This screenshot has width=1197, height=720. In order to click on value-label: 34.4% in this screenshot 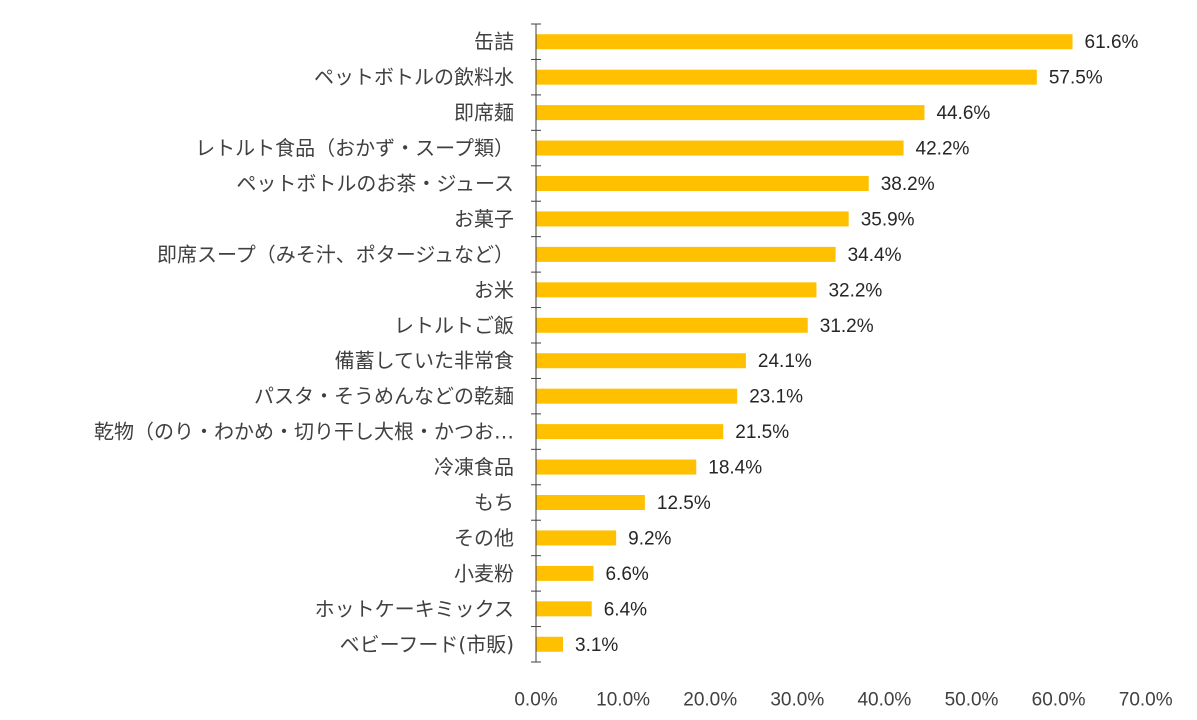, I will do `click(875, 255)`.